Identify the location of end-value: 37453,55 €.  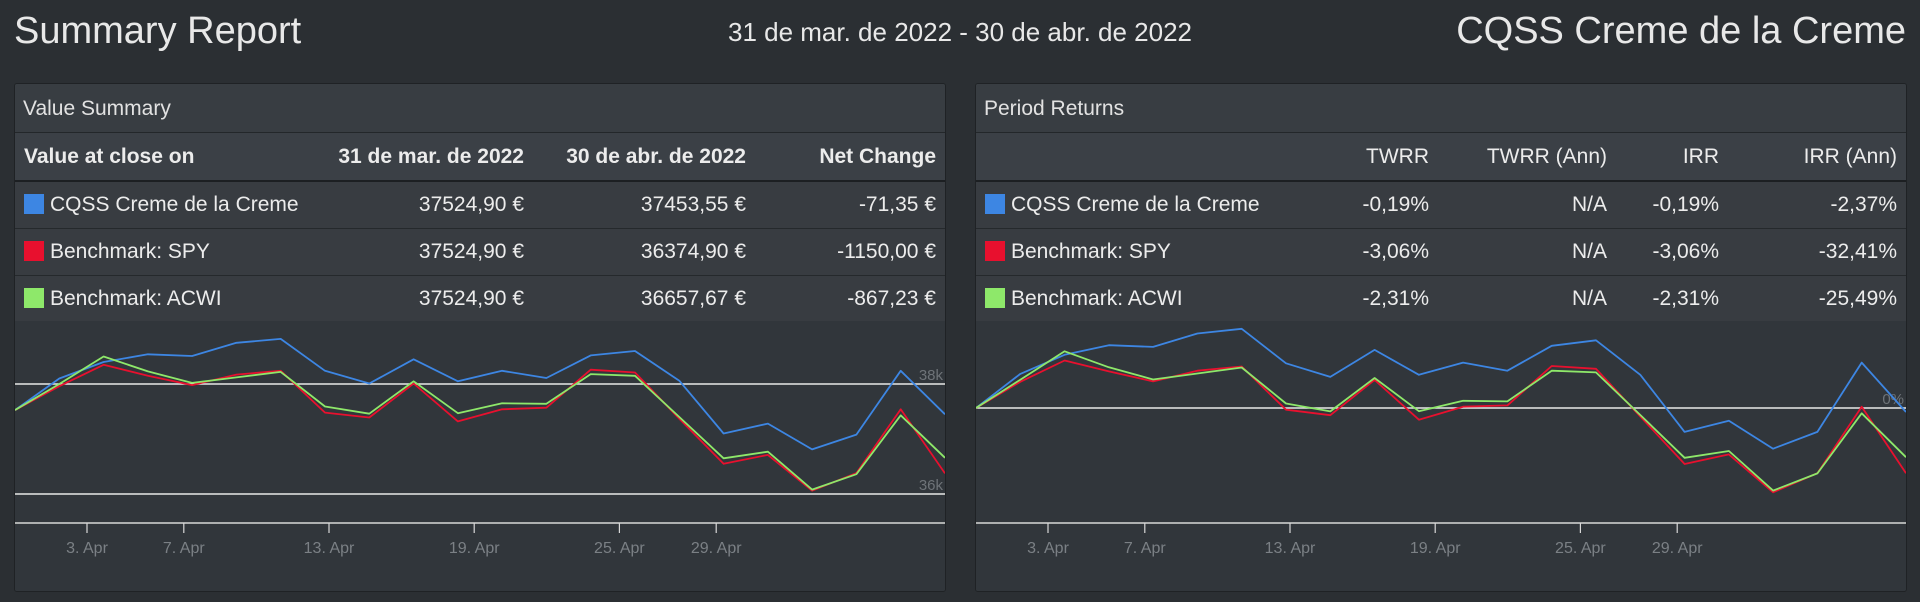
(693, 204).